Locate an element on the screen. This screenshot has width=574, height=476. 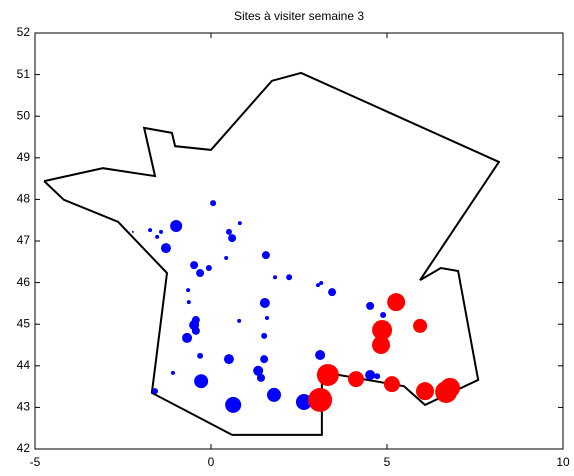
chart-title: Sites à visiter semaine 3 is located at coordinates (299, 16).